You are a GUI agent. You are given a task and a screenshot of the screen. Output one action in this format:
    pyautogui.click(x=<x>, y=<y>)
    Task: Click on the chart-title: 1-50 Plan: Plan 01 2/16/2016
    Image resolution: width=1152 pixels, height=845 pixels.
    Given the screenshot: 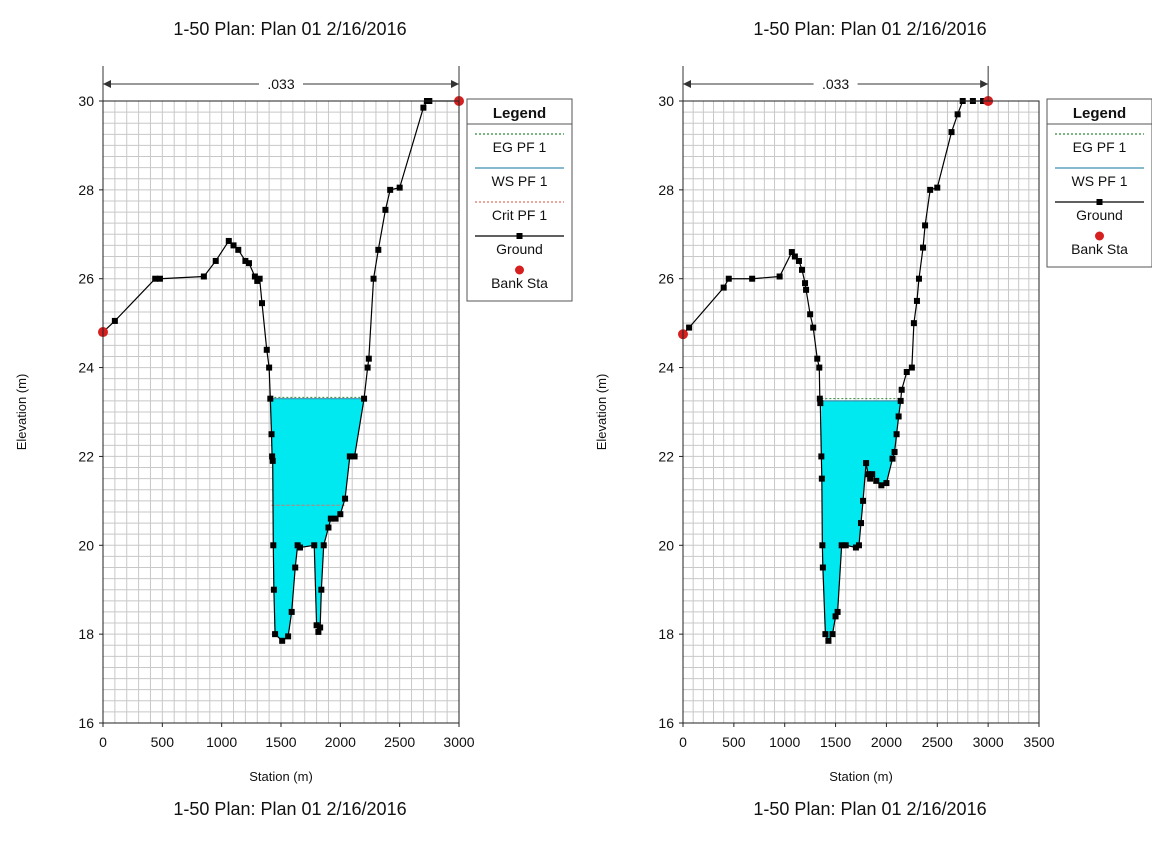 What is the action you would take?
    pyautogui.click(x=289, y=29)
    